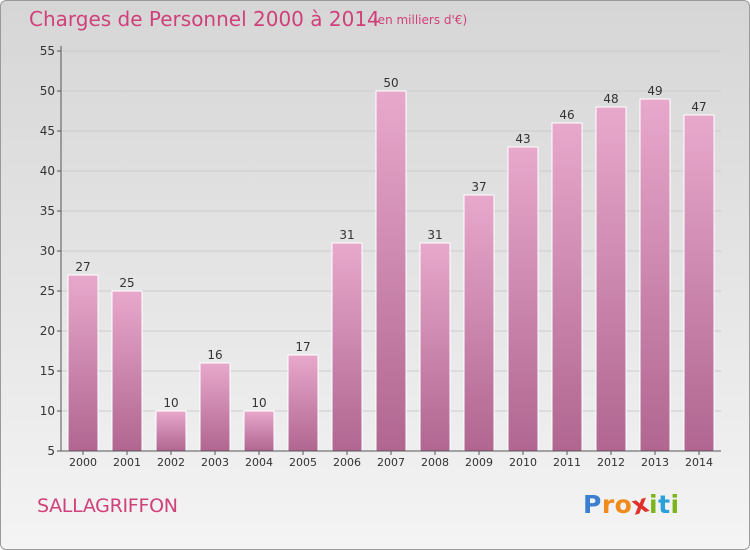 Image resolution: width=750 pixels, height=550 pixels. What do you see at coordinates (302, 347) in the screenshot?
I see `data-label: 17` at bounding box center [302, 347].